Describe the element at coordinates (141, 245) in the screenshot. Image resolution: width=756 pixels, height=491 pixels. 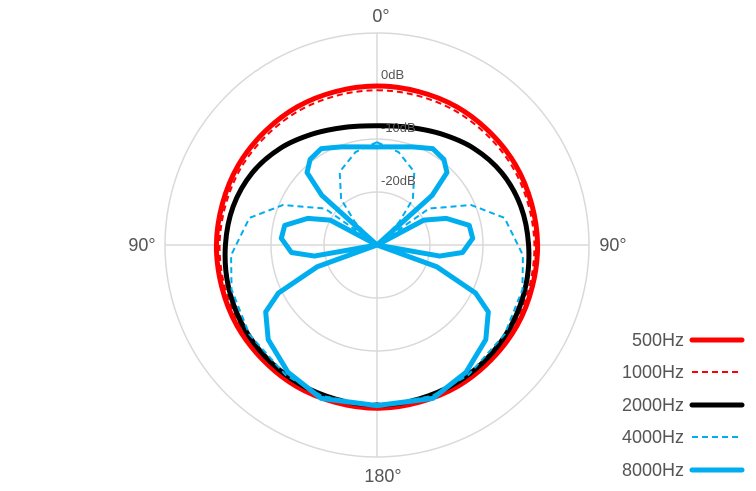
I see `angle-label-left: 90°` at that location.